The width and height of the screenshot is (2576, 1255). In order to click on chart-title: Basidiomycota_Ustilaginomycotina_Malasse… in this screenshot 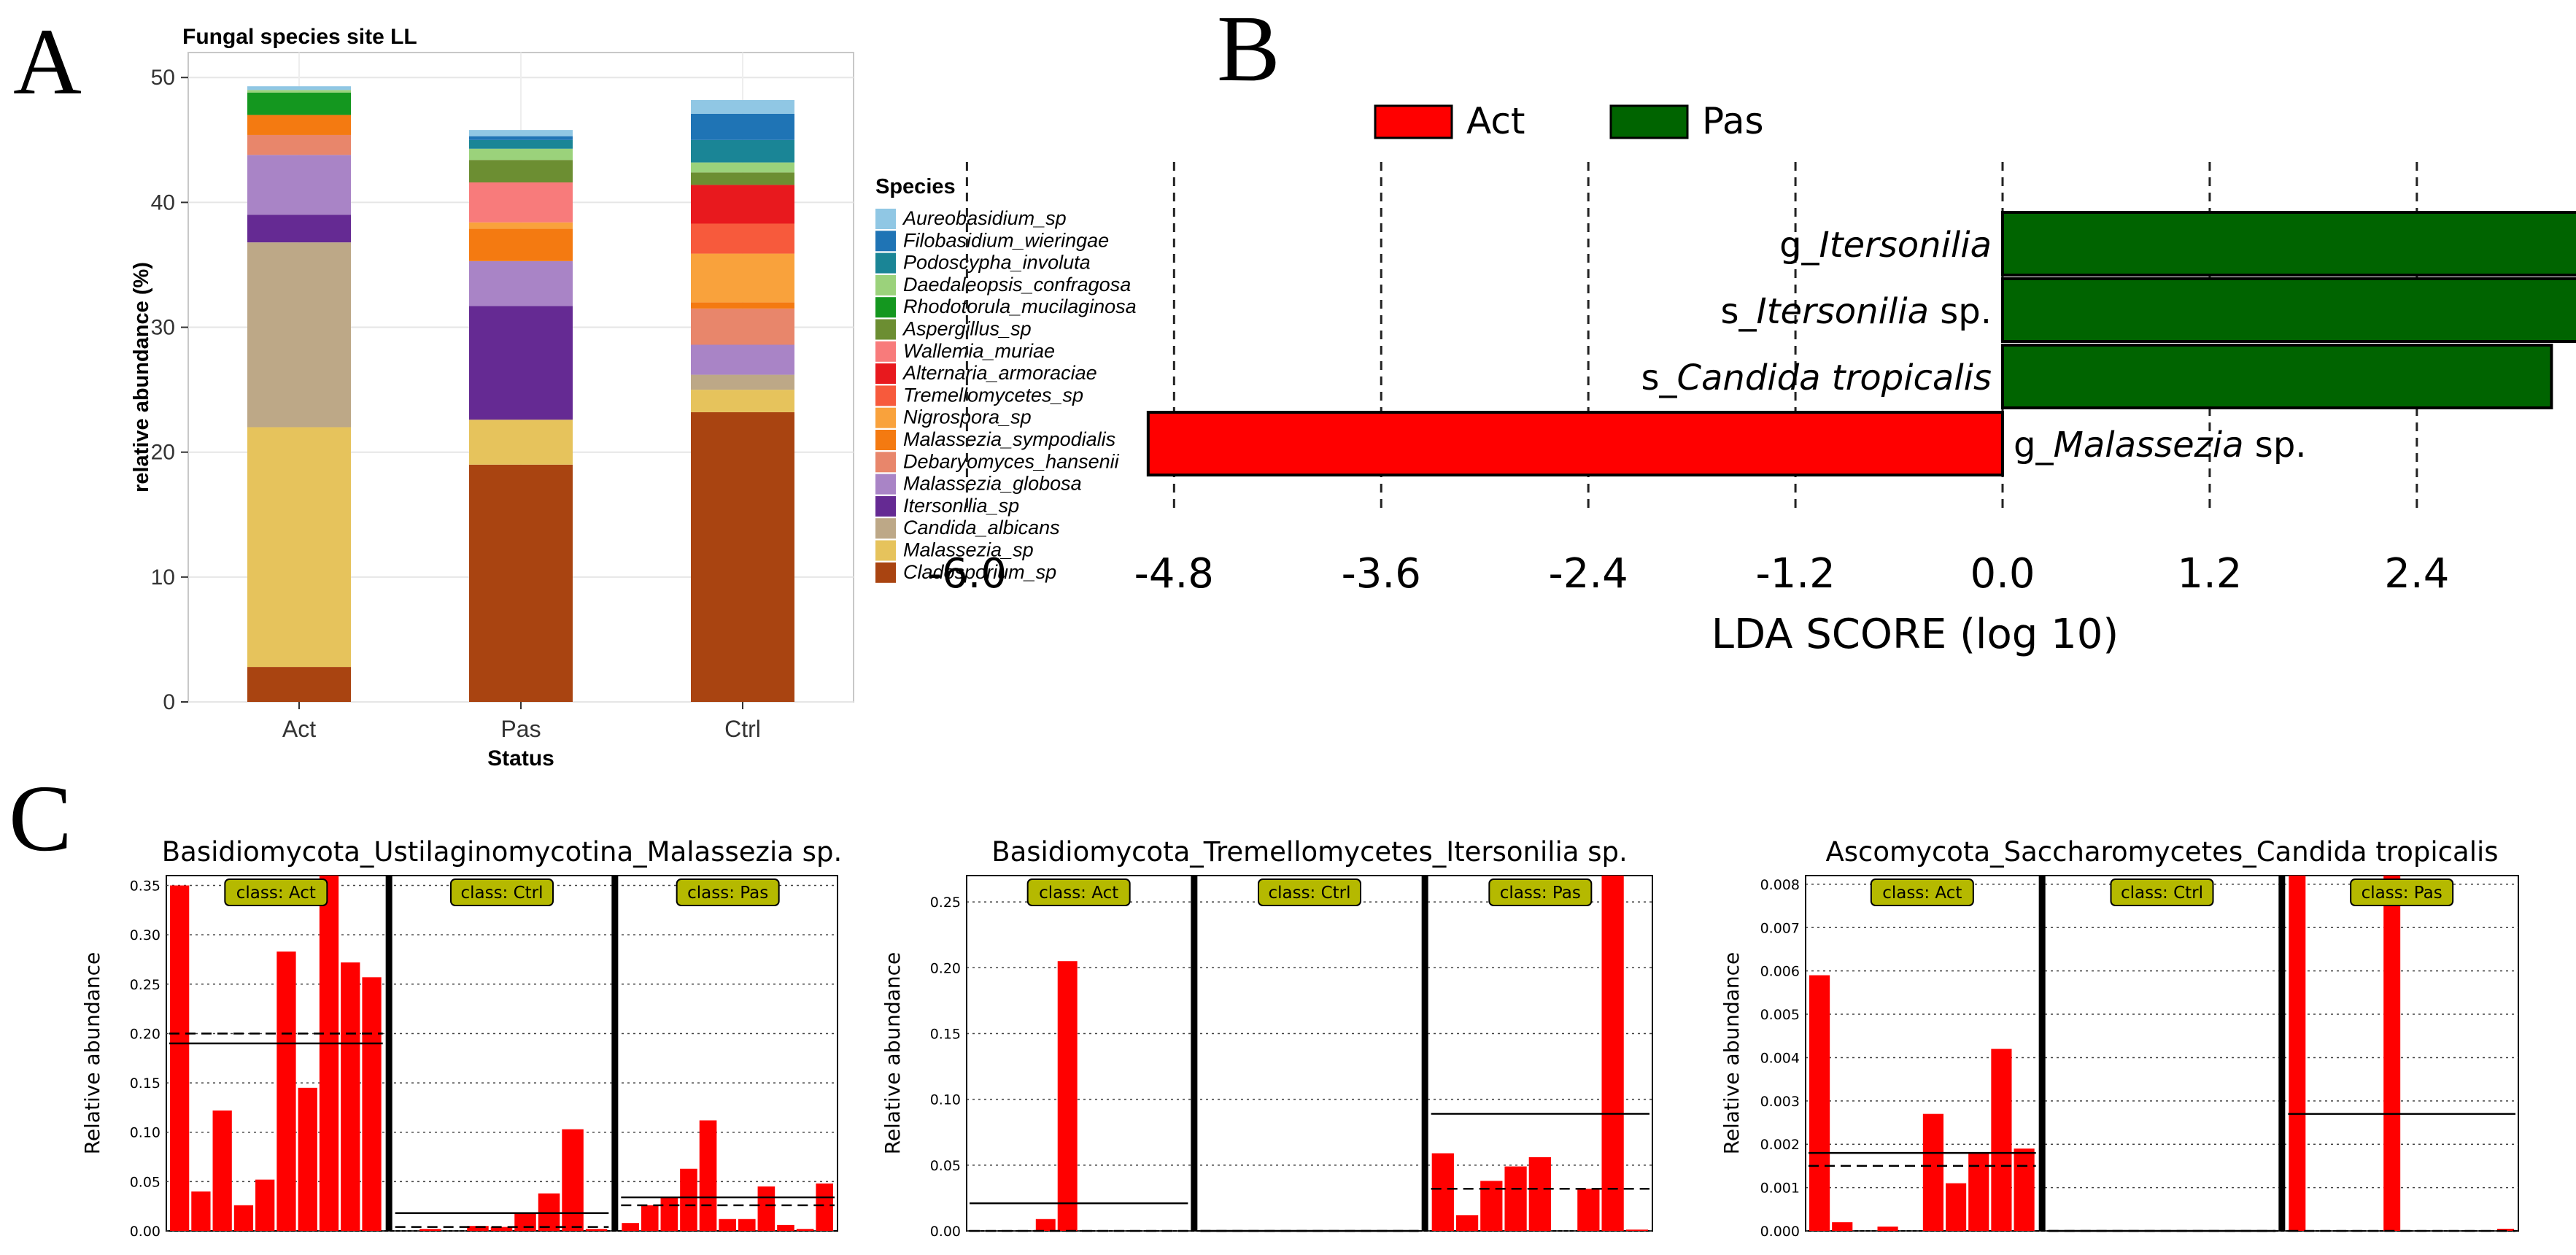, I will do `click(502, 852)`.